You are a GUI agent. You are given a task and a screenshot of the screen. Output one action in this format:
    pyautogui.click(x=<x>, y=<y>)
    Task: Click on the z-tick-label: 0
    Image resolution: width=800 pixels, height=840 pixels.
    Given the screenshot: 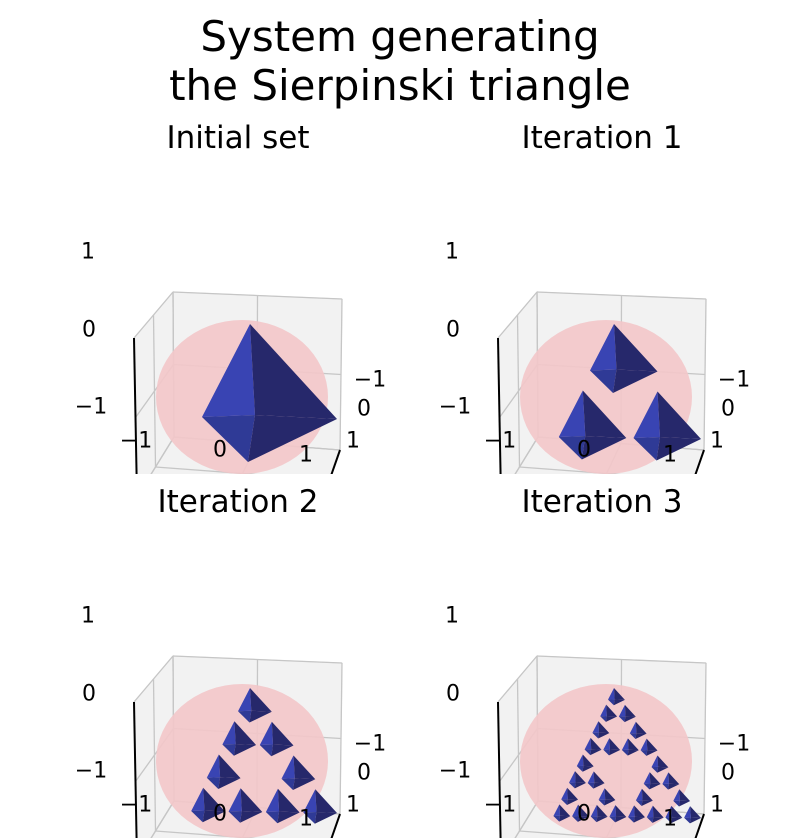 What is the action you would take?
    pyautogui.click(x=453, y=330)
    